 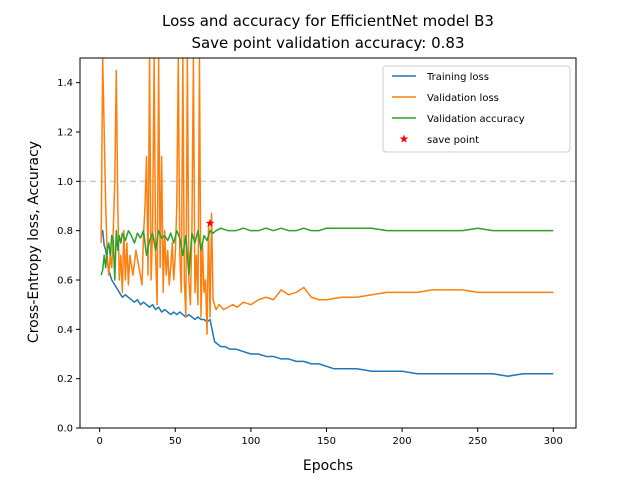 I want to click on x-tick-label: 250, so click(x=477, y=441).